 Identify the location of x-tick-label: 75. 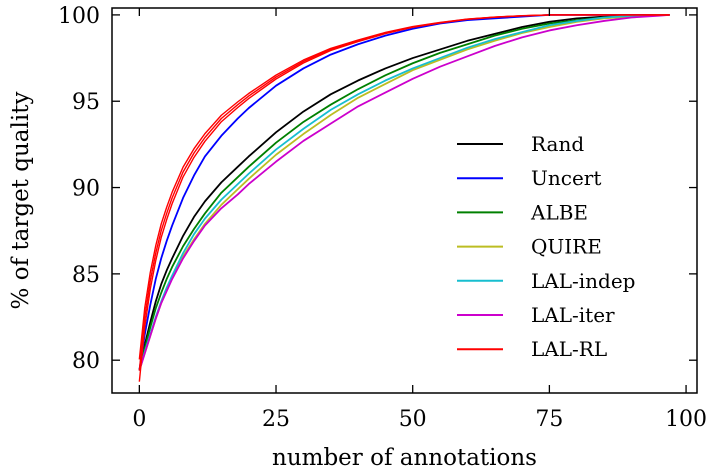
(549, 419).